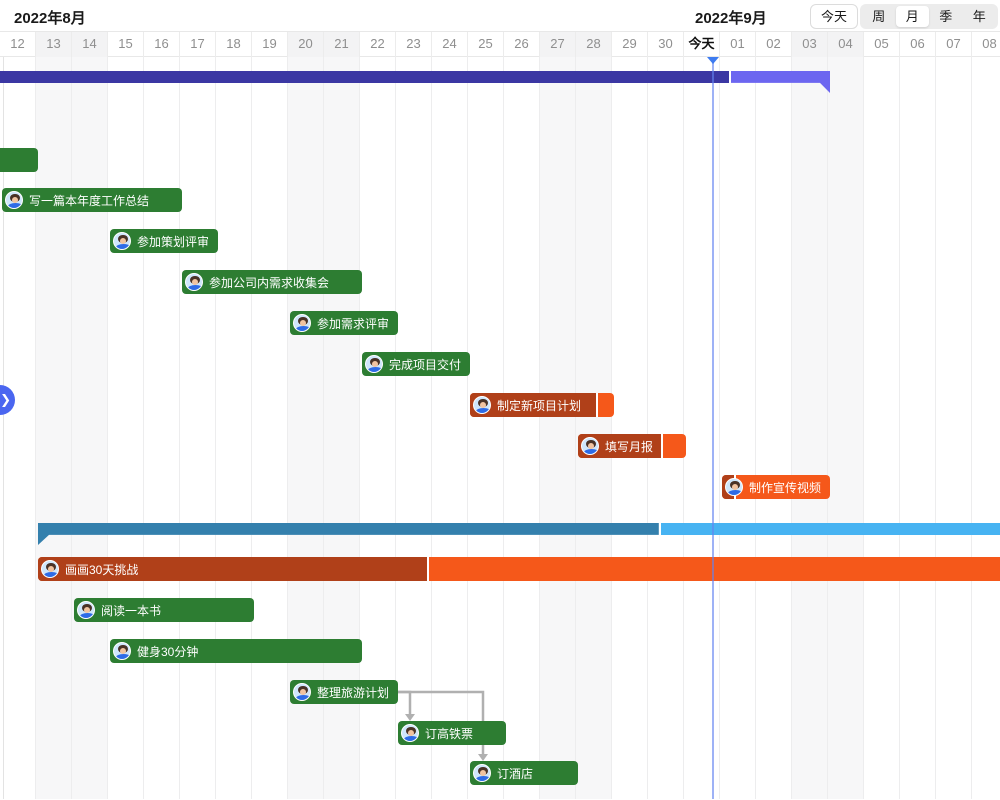  I want to click on task-bar-订酒店: 订酒店, so click(524, 773).